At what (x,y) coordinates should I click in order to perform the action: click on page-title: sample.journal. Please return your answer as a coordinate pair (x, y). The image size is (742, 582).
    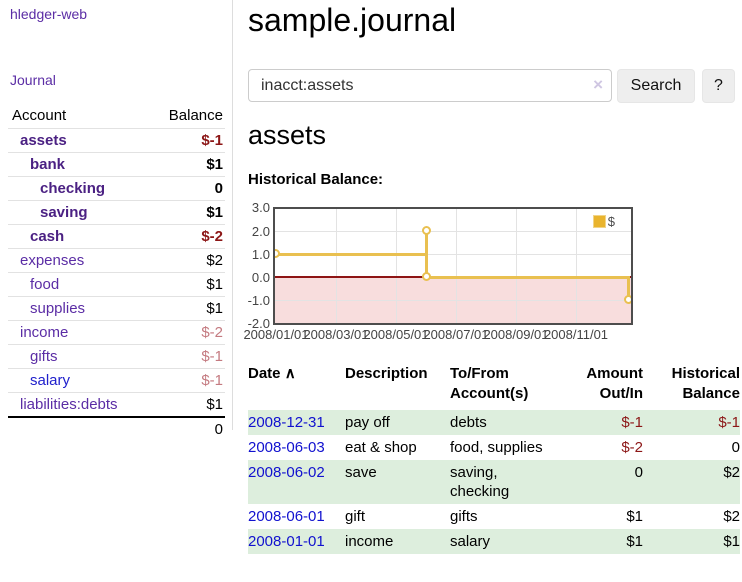
    Looking at the image, I should click on (352, 20).